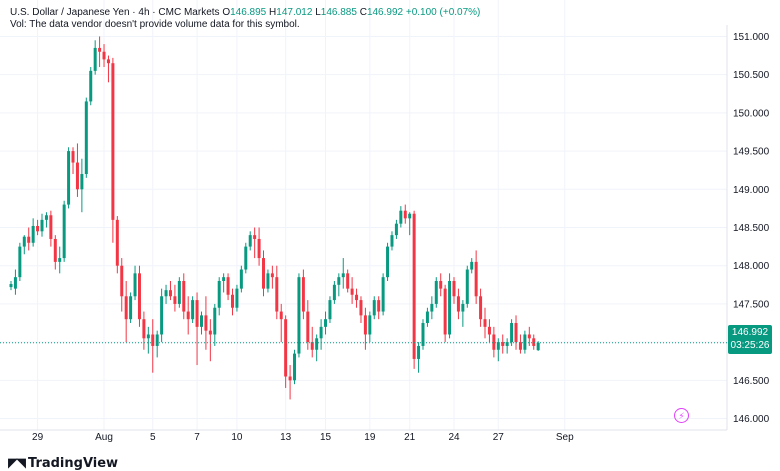 Image resolution: width=780 pixels, height=471 pixels. Describe the element at coordinates (751, 304) in the screenshot. I see `price-tick-label: 147.500` at that location.